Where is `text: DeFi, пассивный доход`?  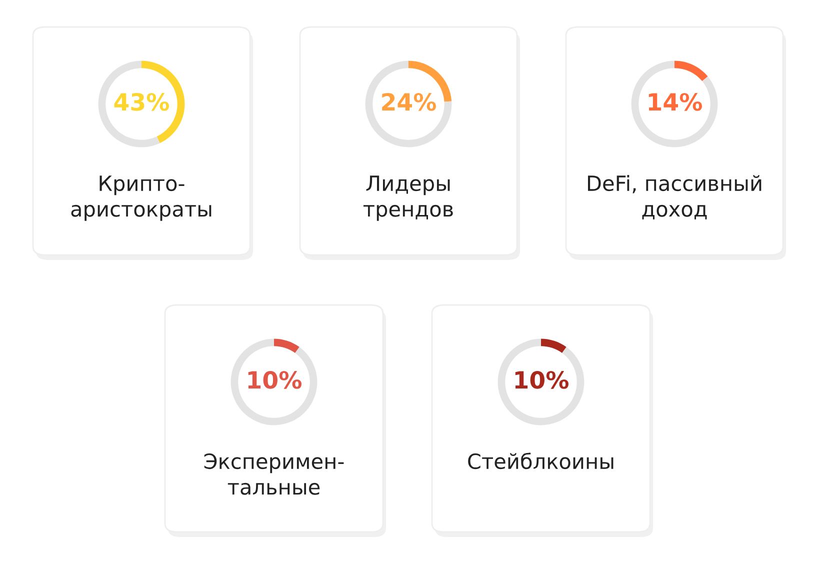 text: DeFi, пассивный доход is located at coordinates (675, 197).